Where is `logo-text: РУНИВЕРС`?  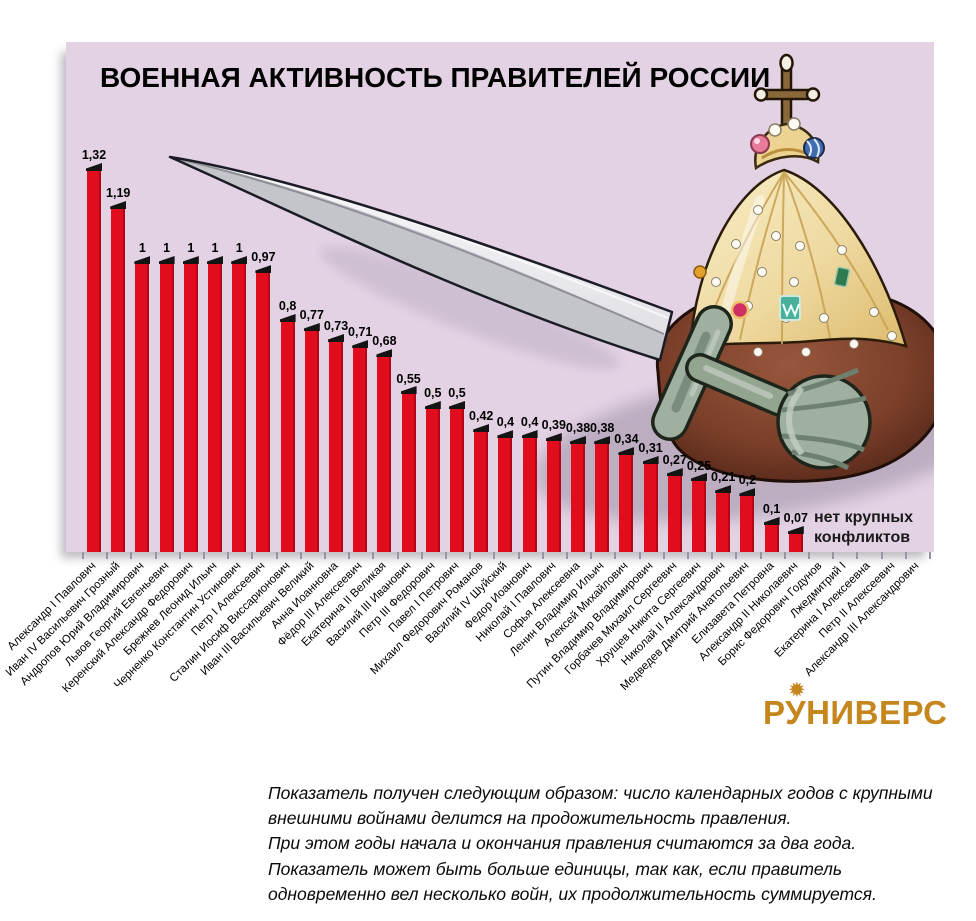 logo-text: РУНИВЕРС is located at coordinates (855, 712).